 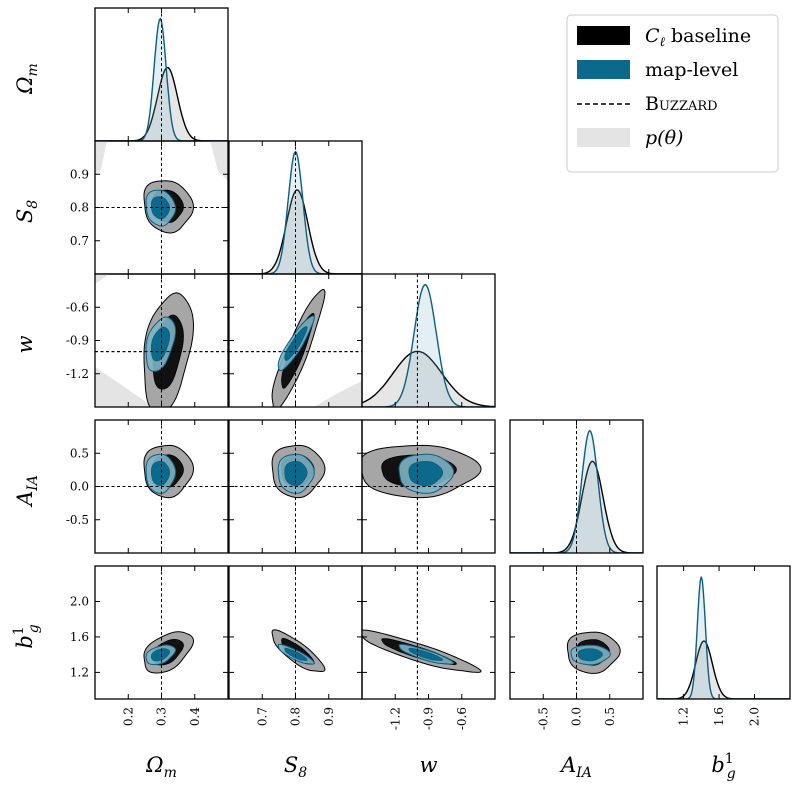 I want to click on x-axis-label-s8: S8, so click(x=295, y=767).